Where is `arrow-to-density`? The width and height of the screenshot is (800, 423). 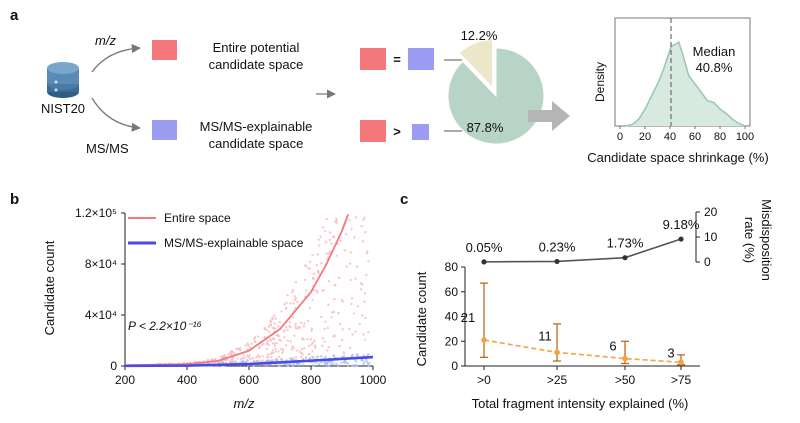
arrow-to-density is located at coordinates (549, 116).